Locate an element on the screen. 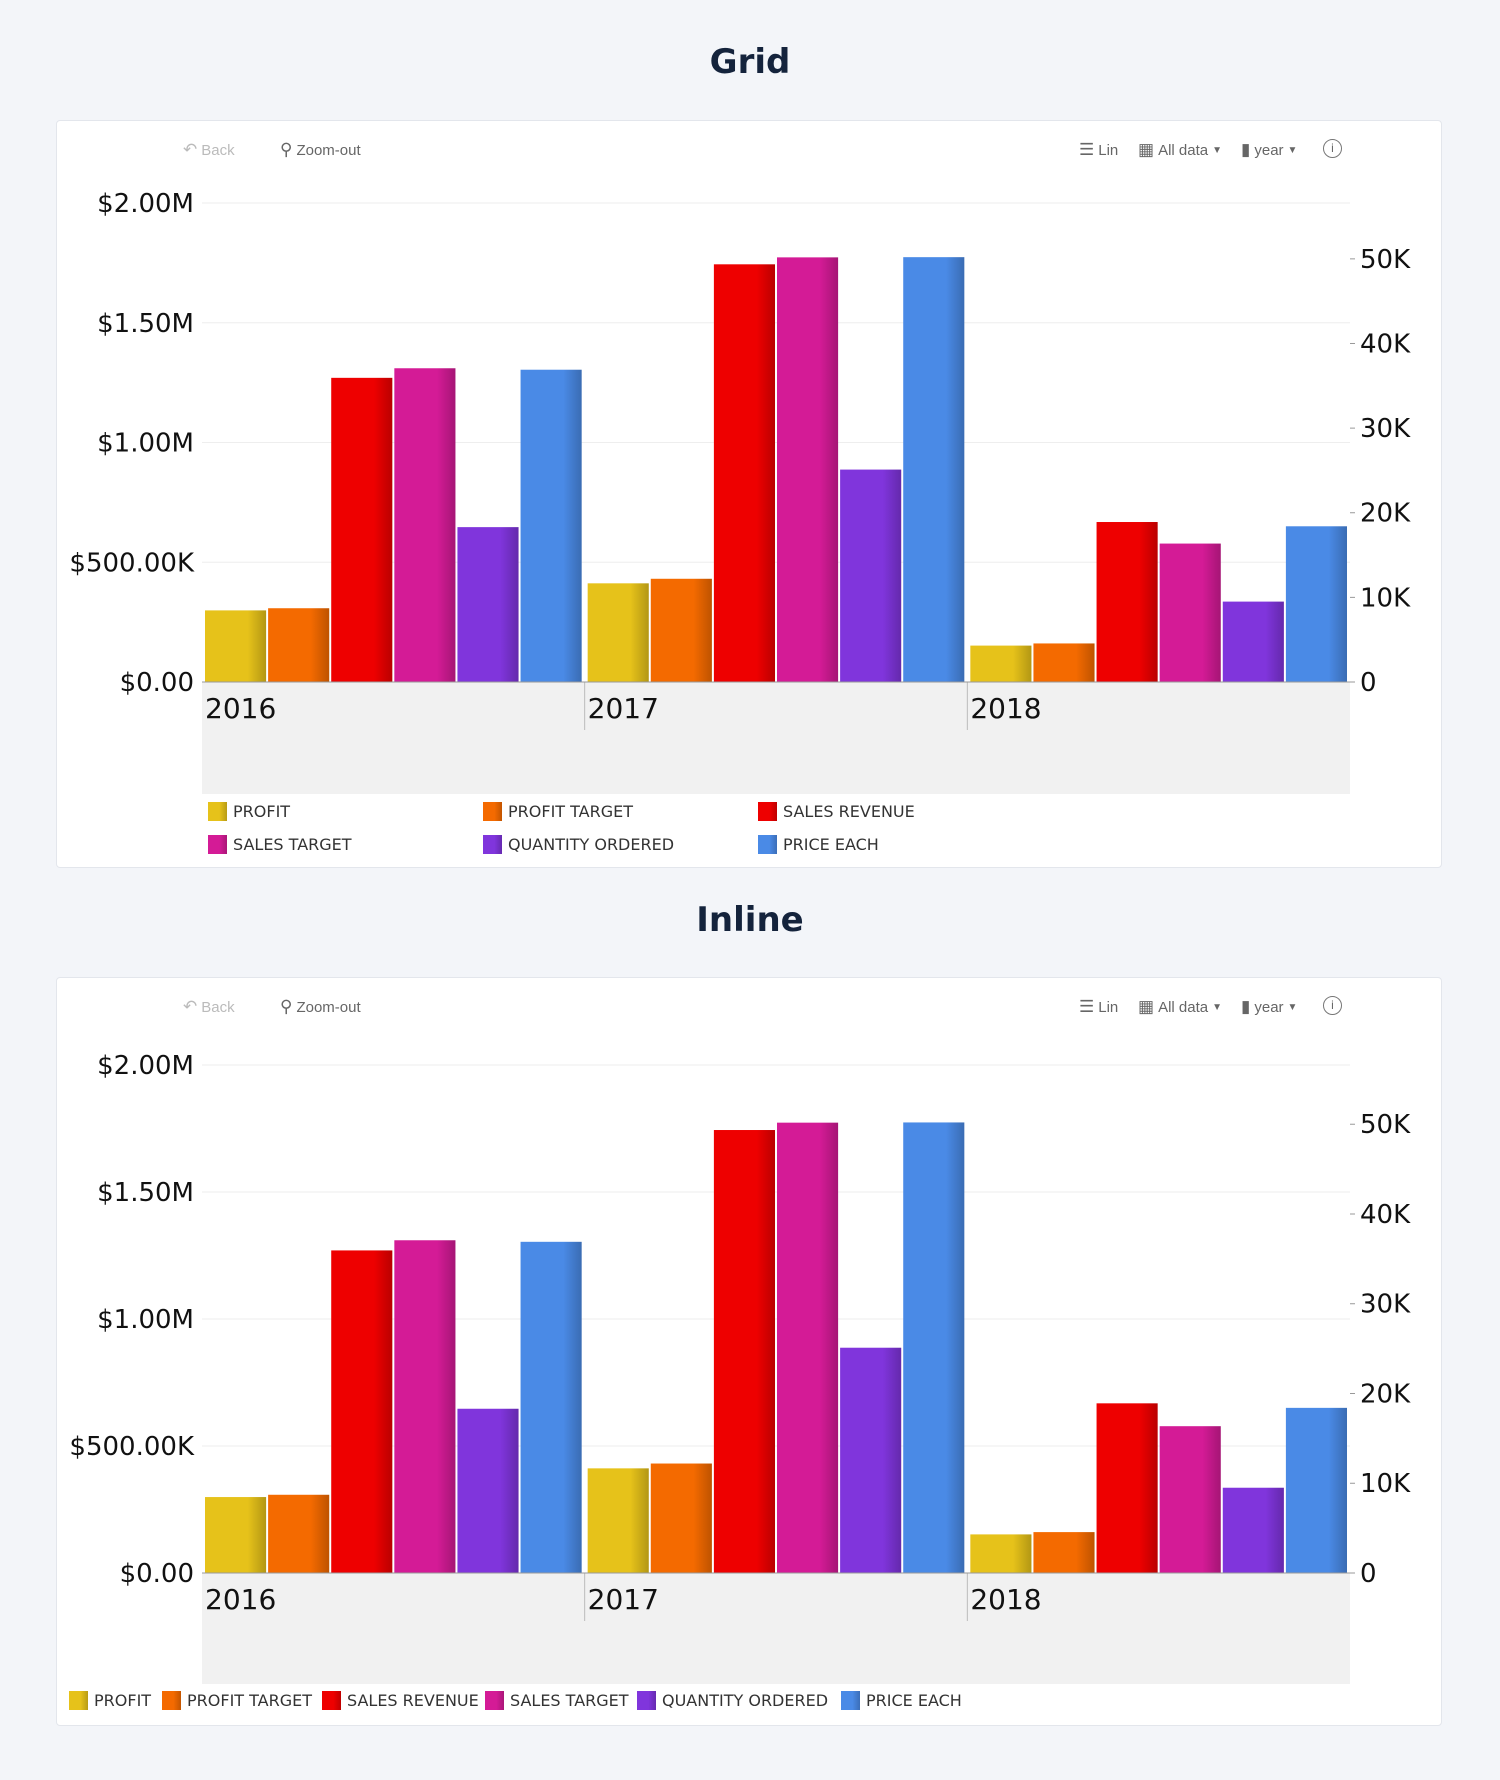 The image size is (1500, 1780). legend-label: SALES TARGET is located at coordinates (569, 1700).